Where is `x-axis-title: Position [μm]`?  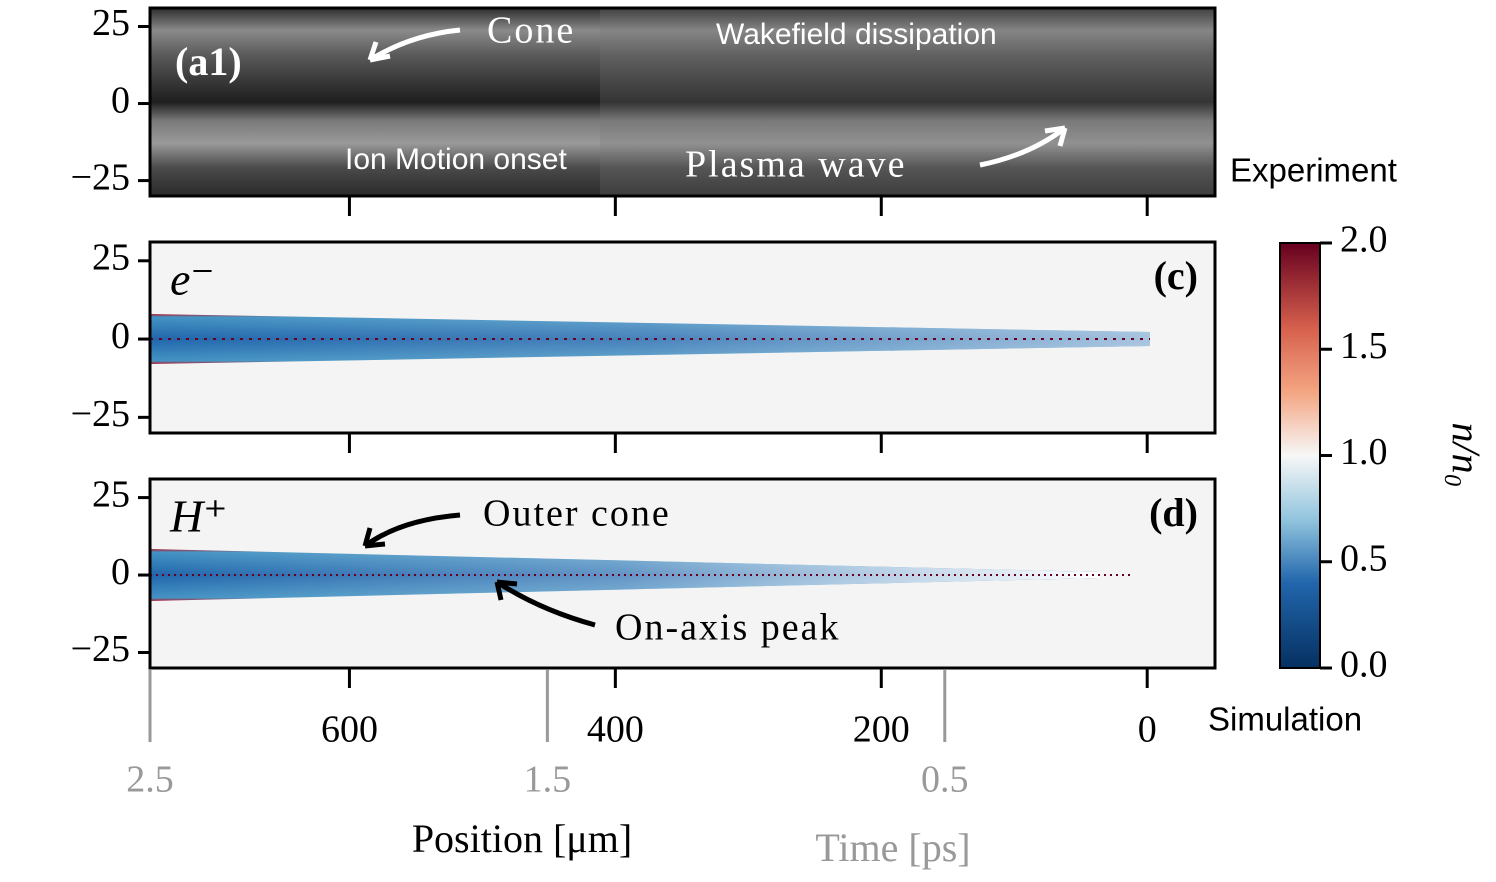 x-axis-title: Position [μm] is located at coordinates (522, 838).